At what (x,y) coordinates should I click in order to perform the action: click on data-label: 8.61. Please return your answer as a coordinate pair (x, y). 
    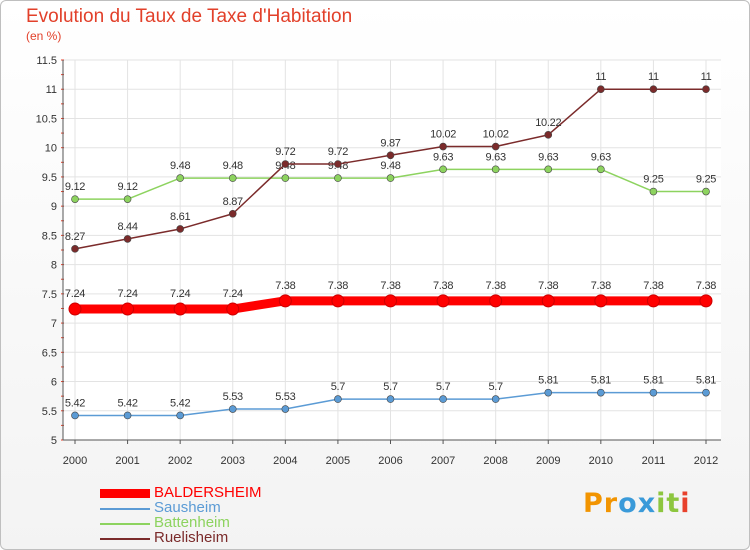
    Looking at the image, I should click on (180, 217).